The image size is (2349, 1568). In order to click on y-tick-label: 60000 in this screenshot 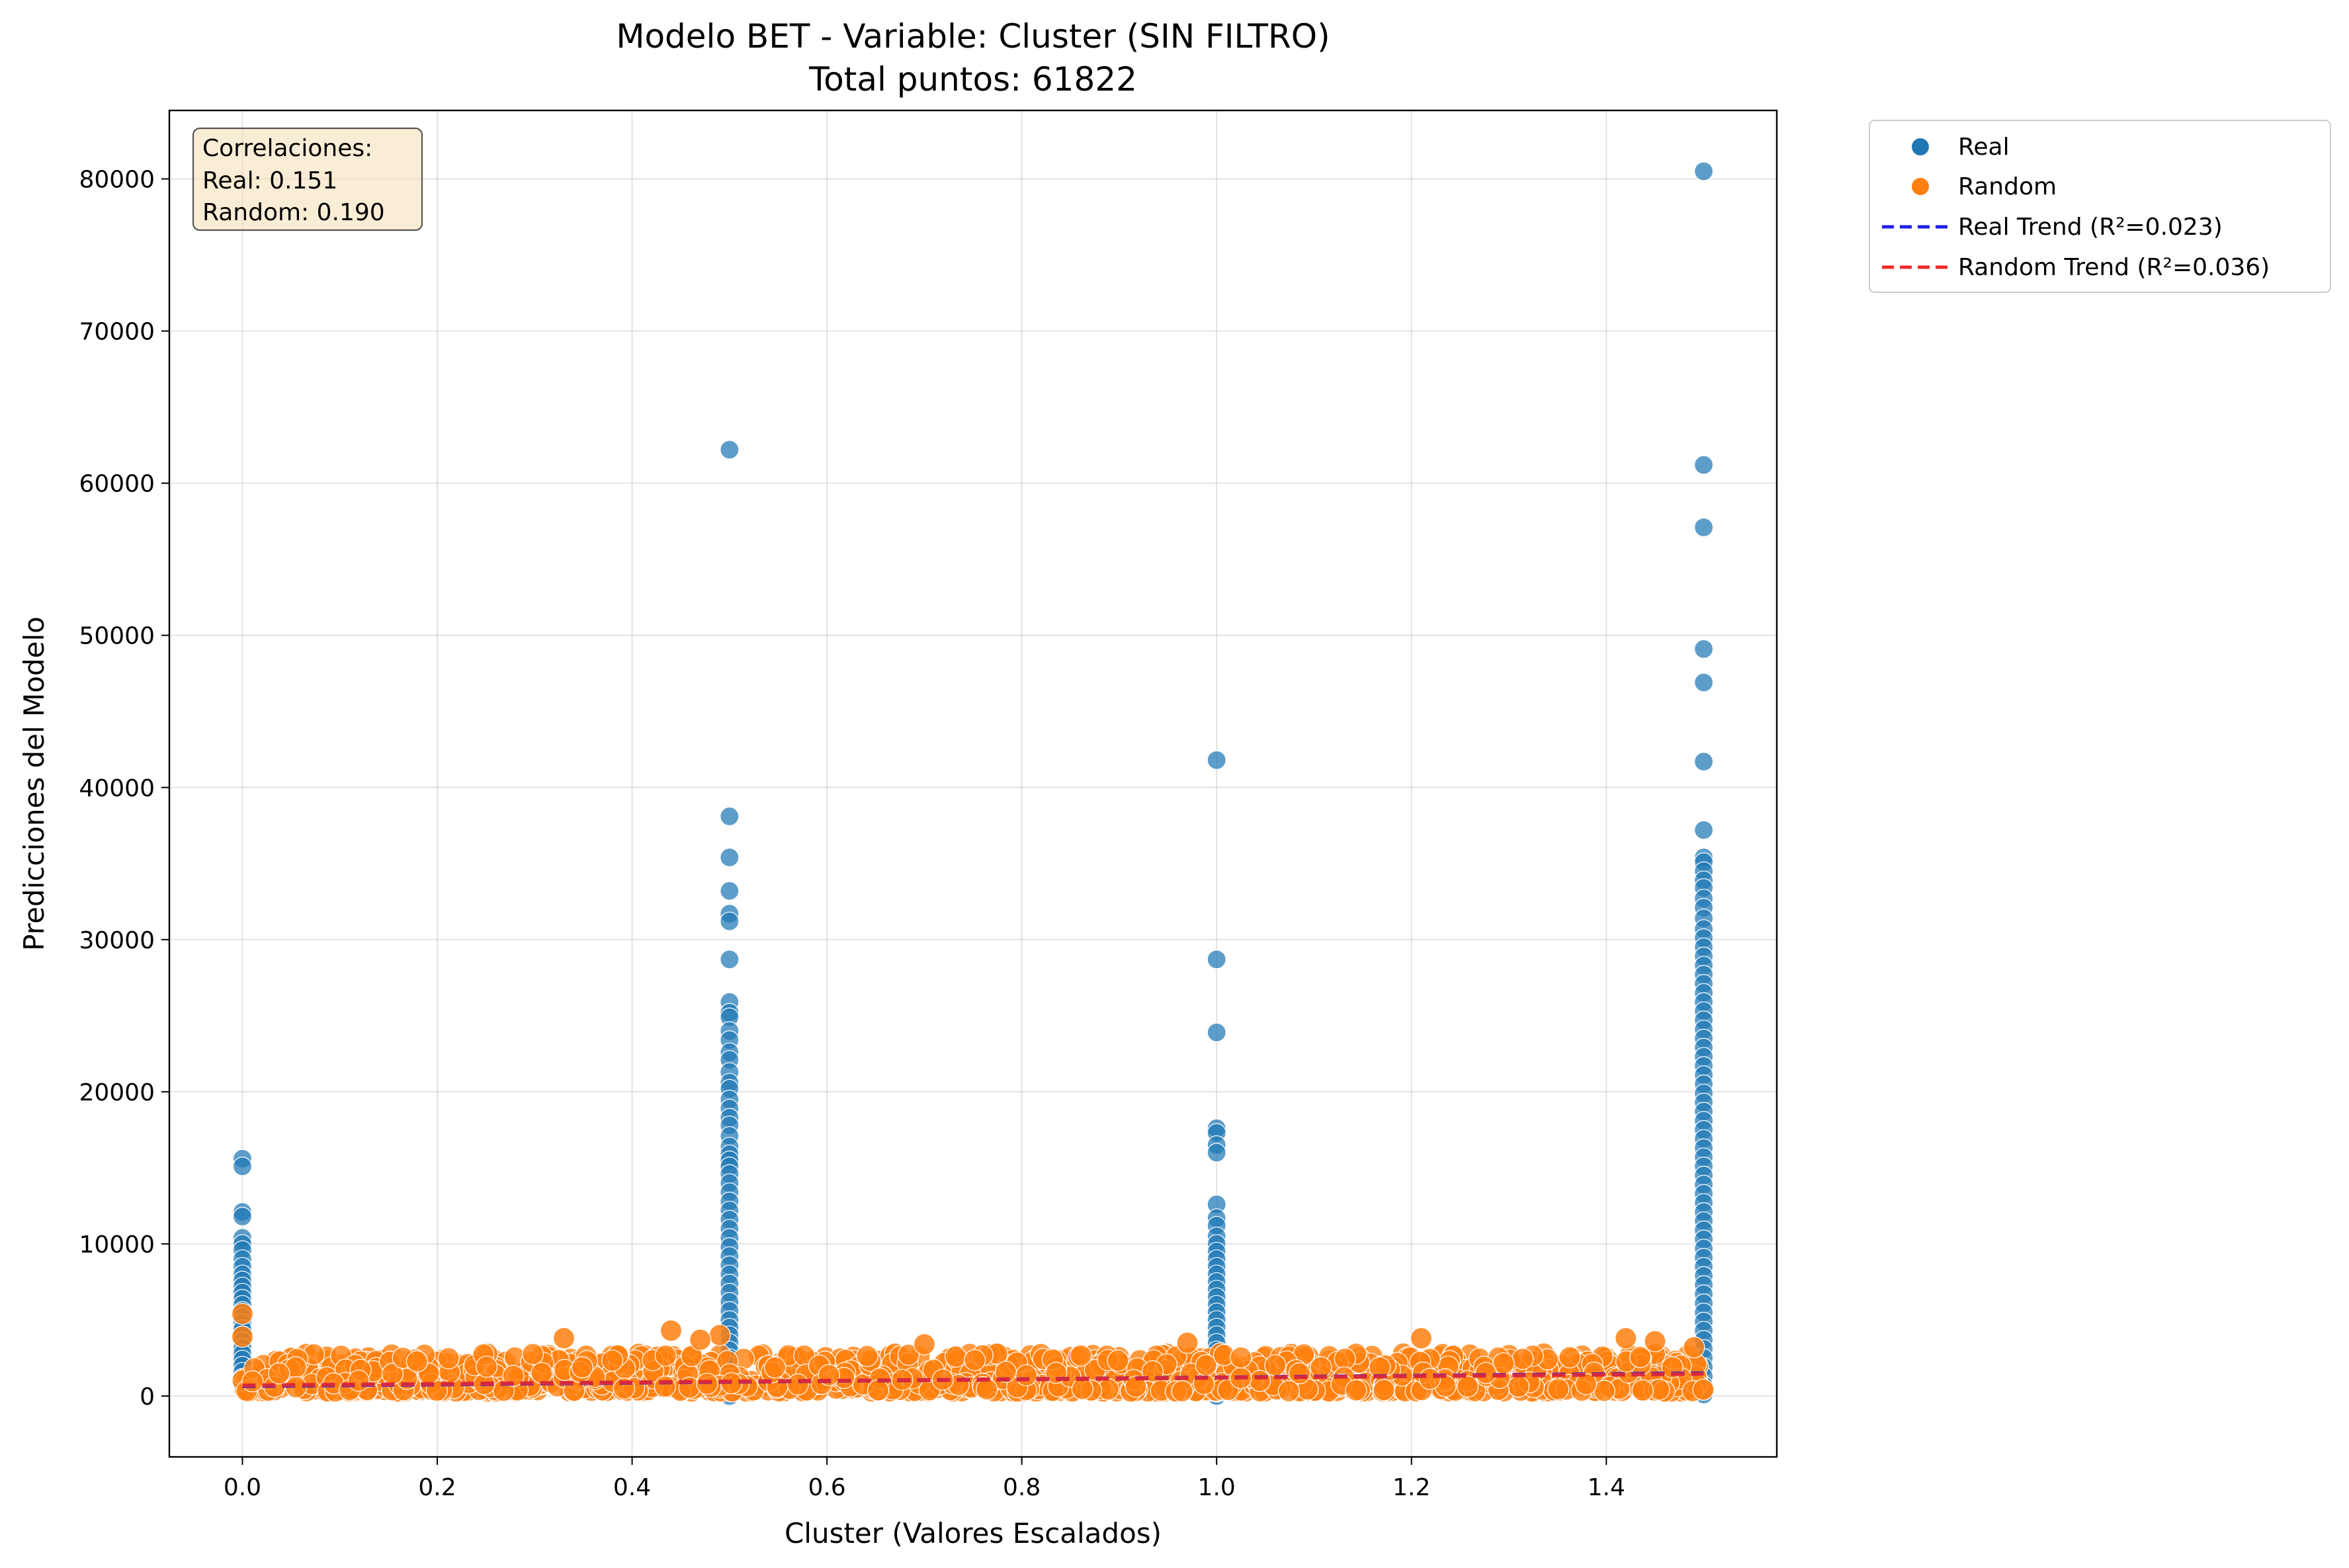, I will do `click(117, 484)`.